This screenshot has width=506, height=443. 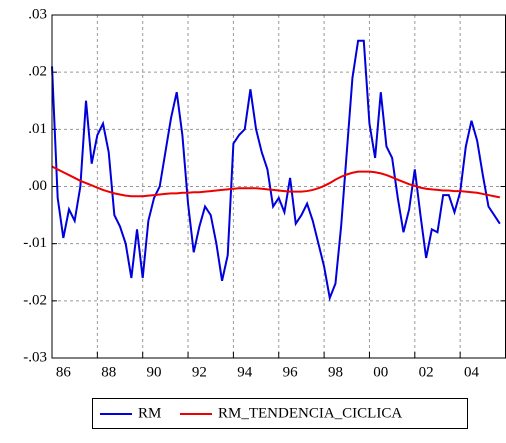 What do you see at coordinates (472, 372) in the screenshot?
I see `x-tick-label: 04` at bounding box center [472, 372].